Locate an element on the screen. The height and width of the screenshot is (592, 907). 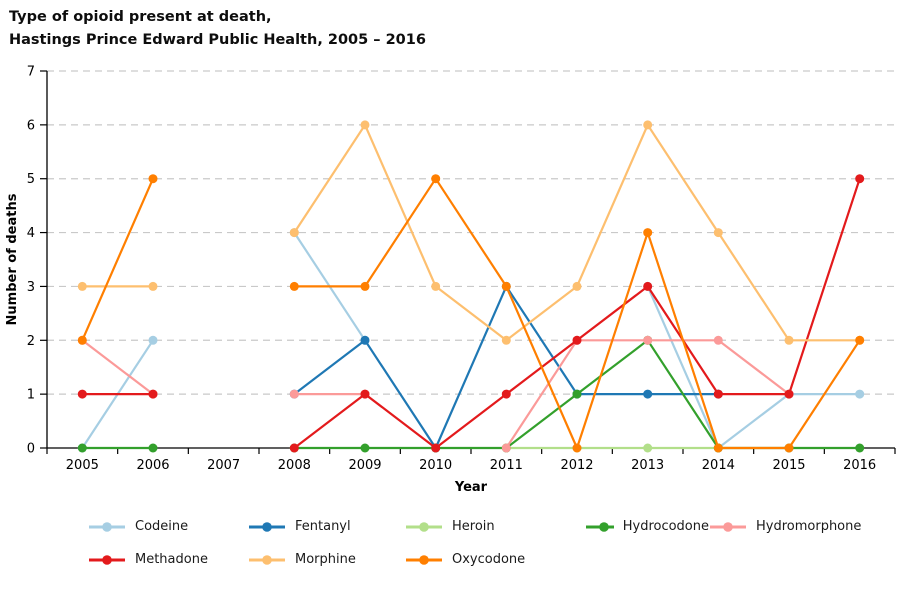
legend-item-hydromorphone: Hydromorphone is located at coordinates (803, 526).